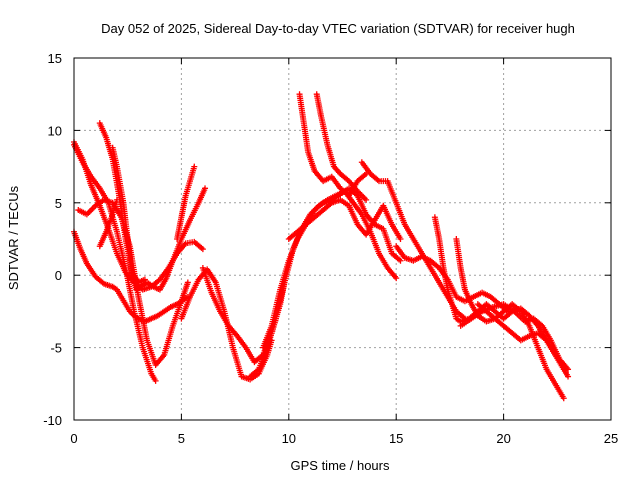 The height and width of the screenshot is (480, 640). Describe the element at coordinates (13, 237) in the screenshot. I see `y-axis-label: SDTVAR / TECUs` at that location.